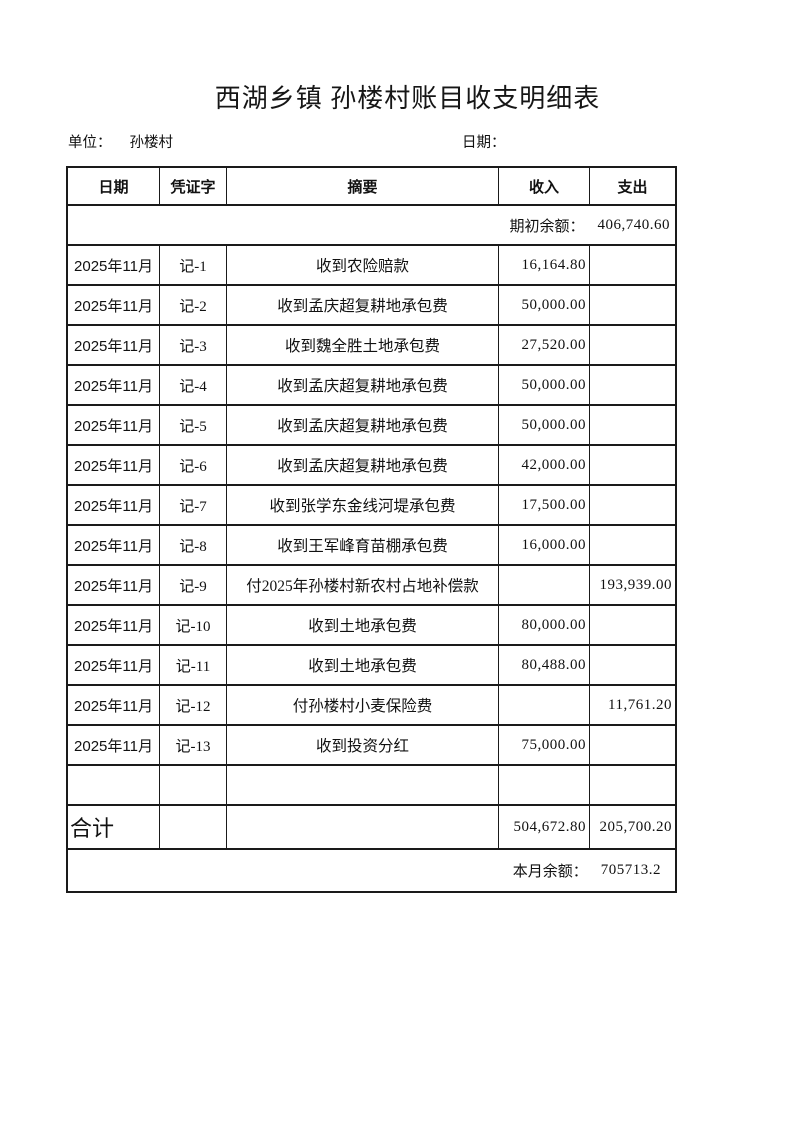 The height and width of the screenshot is (1122, 793). Describe the element at coordinates (193, 385) in the screenshot. I see `cell-voucher: 记-4` at that location.